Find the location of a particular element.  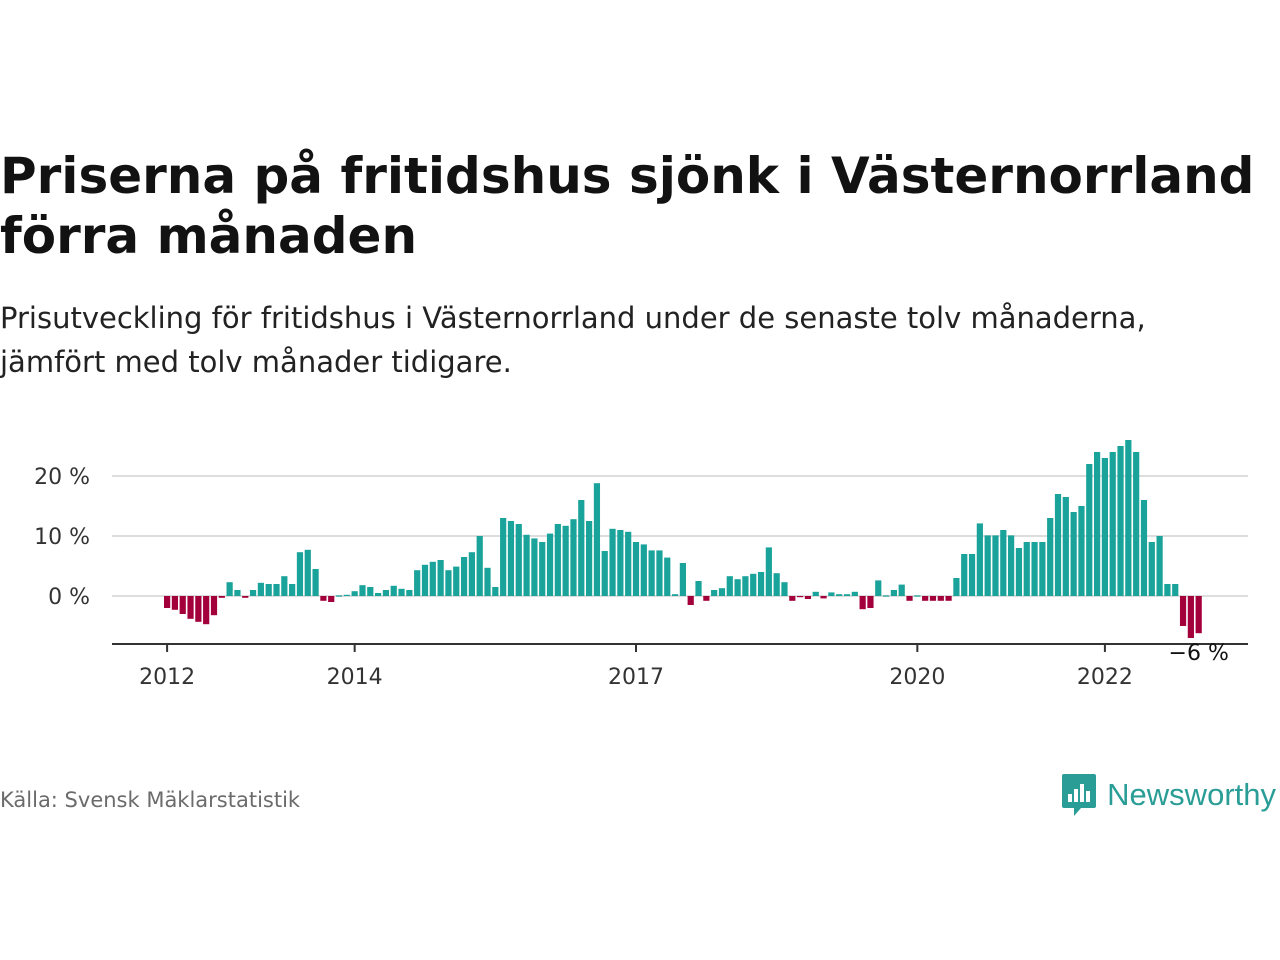

source-note: Källa: Svensk Mäklarstatistik is located at coordinates (150, 800).